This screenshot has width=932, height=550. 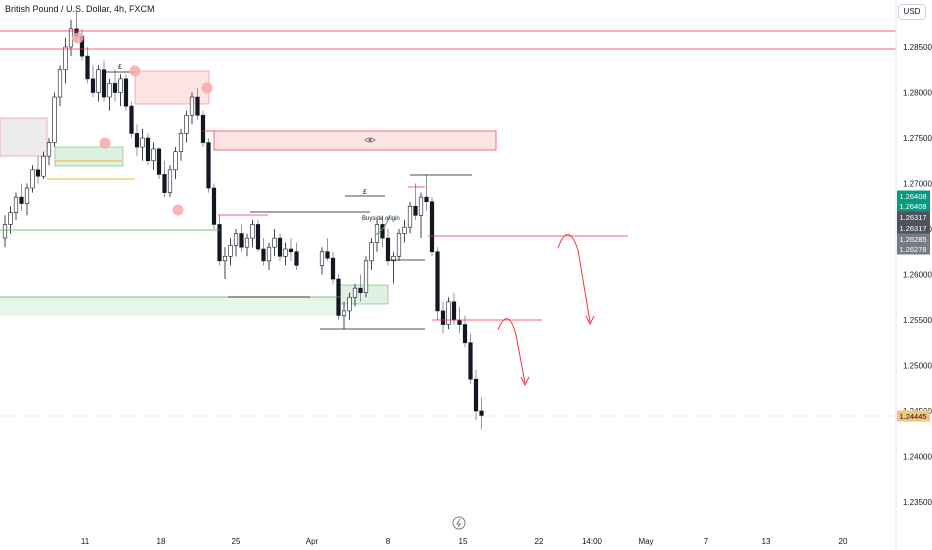 What do you see at coordinates (912, 12) in the screenshot?
I see `currency-button: USD` at bounding box center [912, 12].